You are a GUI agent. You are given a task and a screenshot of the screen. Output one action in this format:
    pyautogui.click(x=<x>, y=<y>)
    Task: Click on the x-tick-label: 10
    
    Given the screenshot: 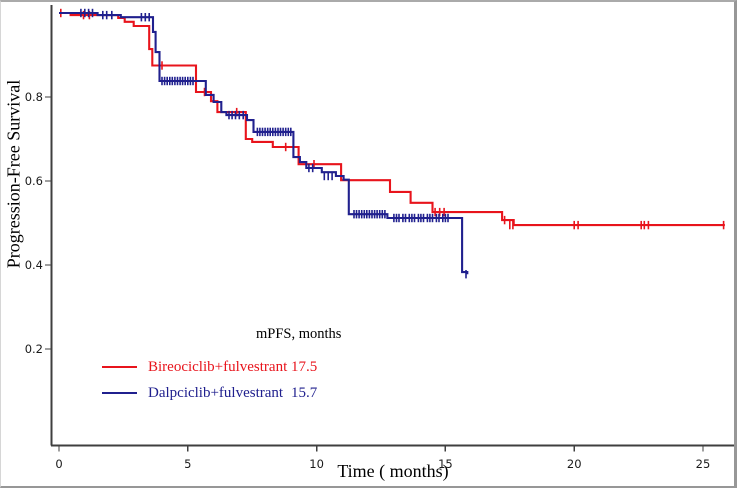 What is the action you would take?
    pyautogui.click(x=316, y=464)
    